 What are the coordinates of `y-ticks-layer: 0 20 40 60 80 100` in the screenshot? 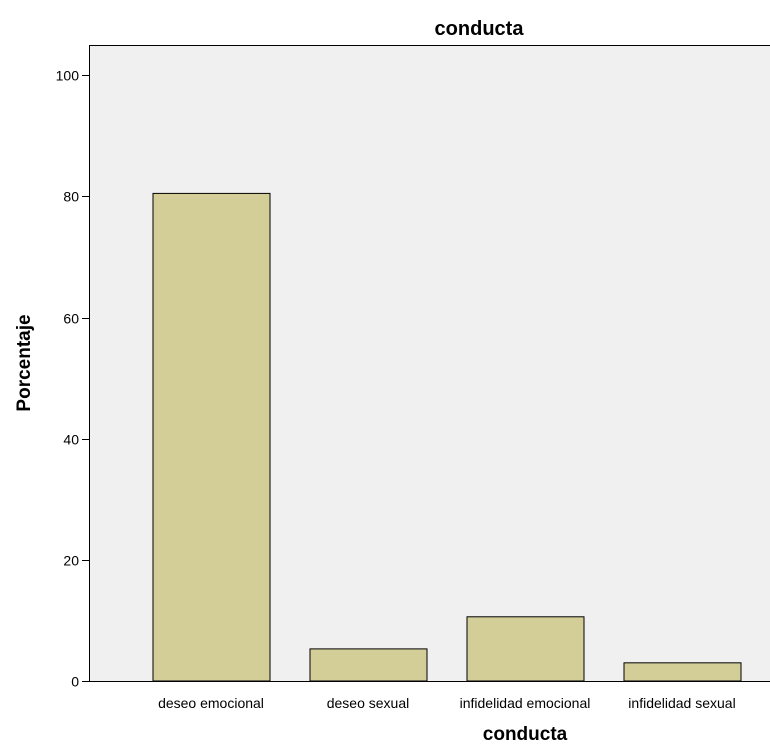 It's located at (72, 379).